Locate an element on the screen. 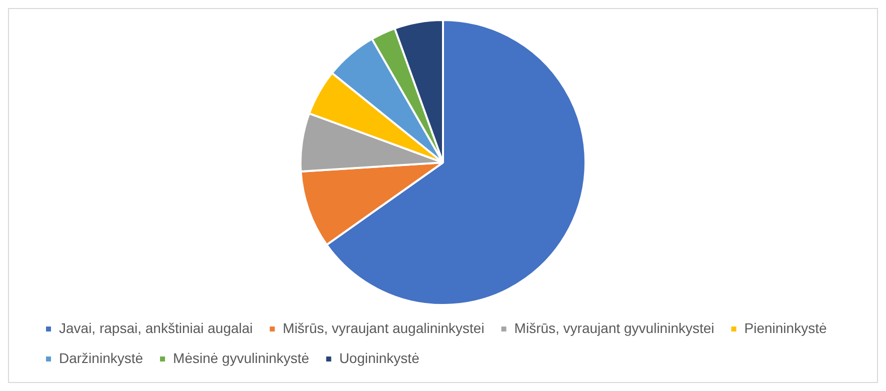 The image size is (886, 391). legend-label: Uogininkystė is located at coordinates (379, 358).